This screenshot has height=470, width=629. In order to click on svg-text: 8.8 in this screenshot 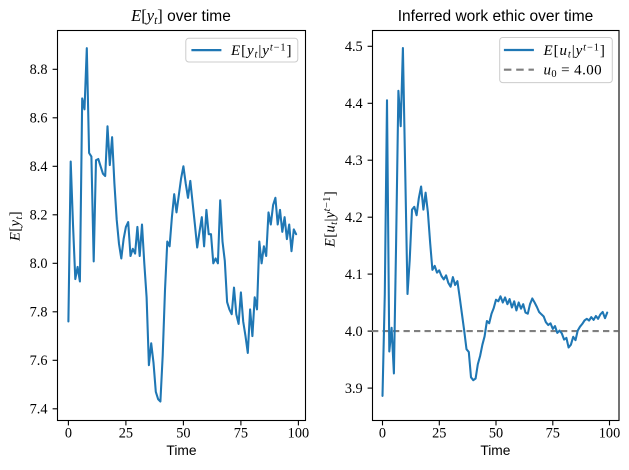, I will do `click(39, 70)`.